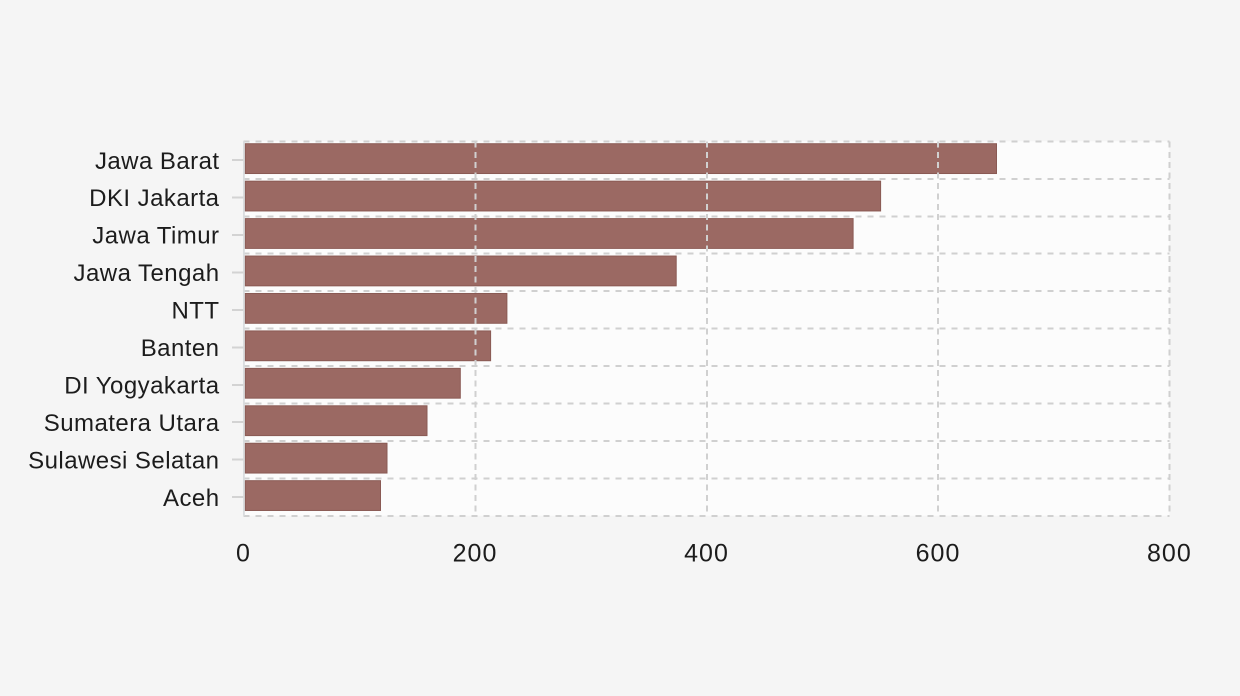 Image resolution: width=1240 pixels, height=696 pixels. I want to click on svg-text: DKI Jakarta, so click(154, 198).